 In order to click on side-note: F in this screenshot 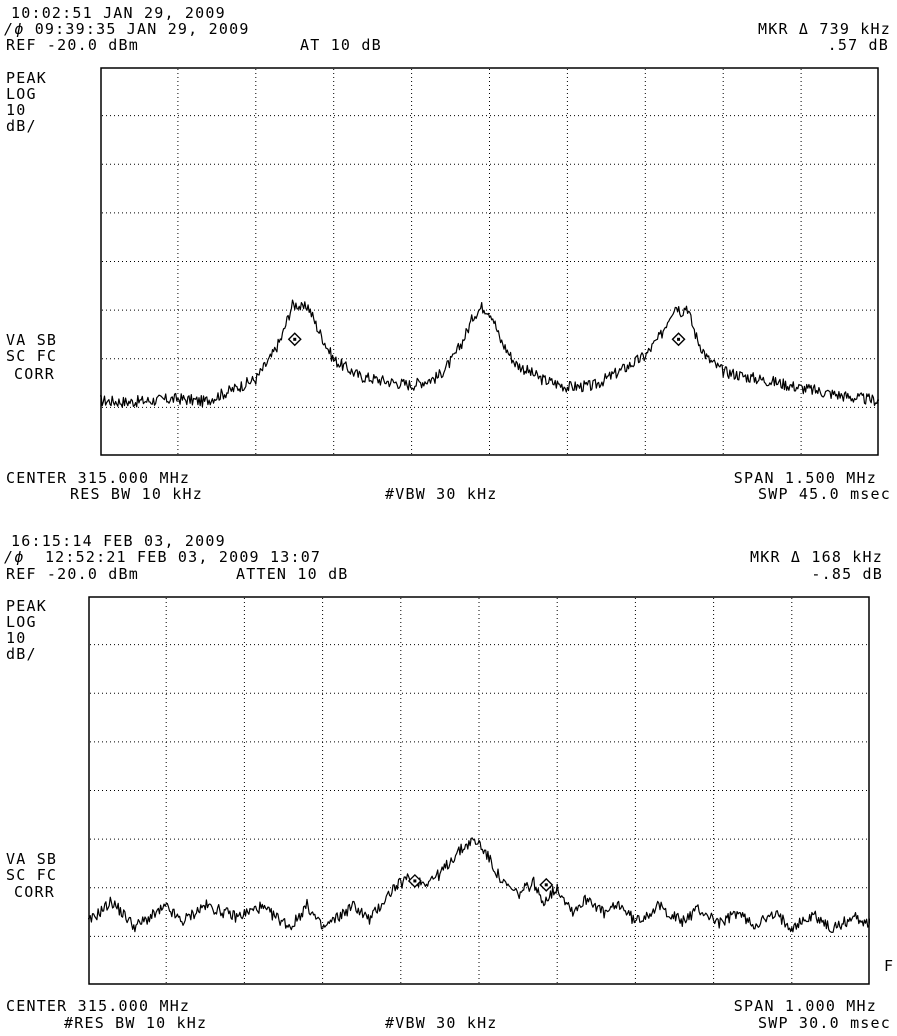, I will do `click(889, 966)`.